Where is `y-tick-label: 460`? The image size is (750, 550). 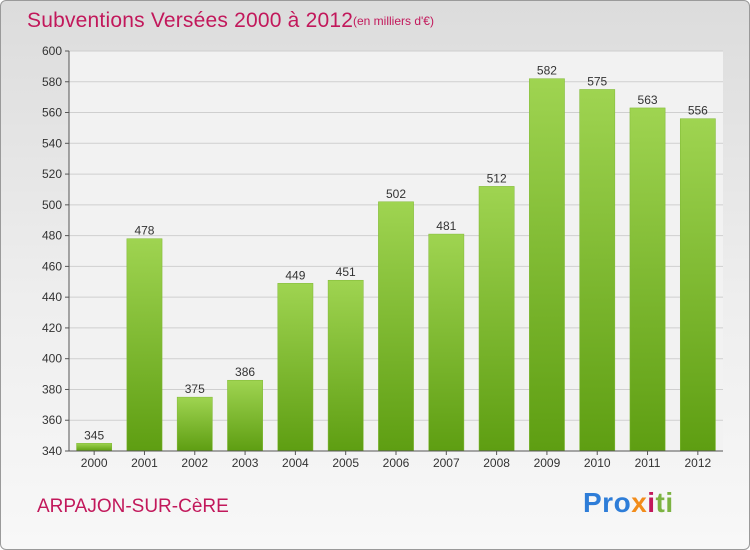 y-tick-label: 460 is located at coordinates (52, 266).